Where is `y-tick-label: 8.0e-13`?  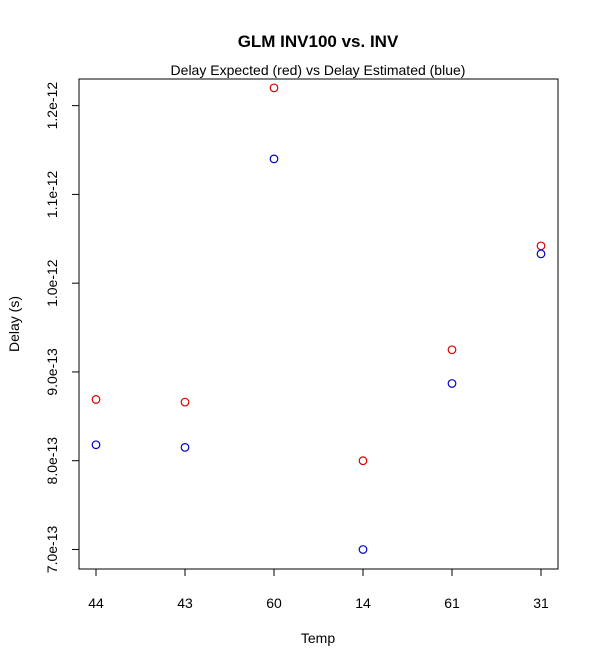 y-tick-label: 8.0e-13 is located at coordinates (52, 461).